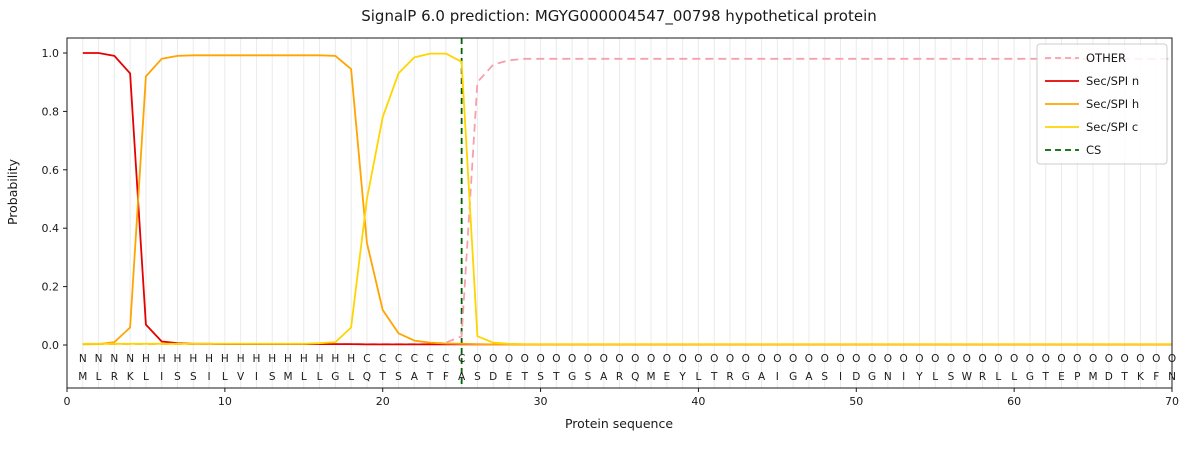 This screenshot has width=1200, height=450. Describe the element at coordinates (1172, 377) in the screenshot. I see `sequence-residue: N` at that location.